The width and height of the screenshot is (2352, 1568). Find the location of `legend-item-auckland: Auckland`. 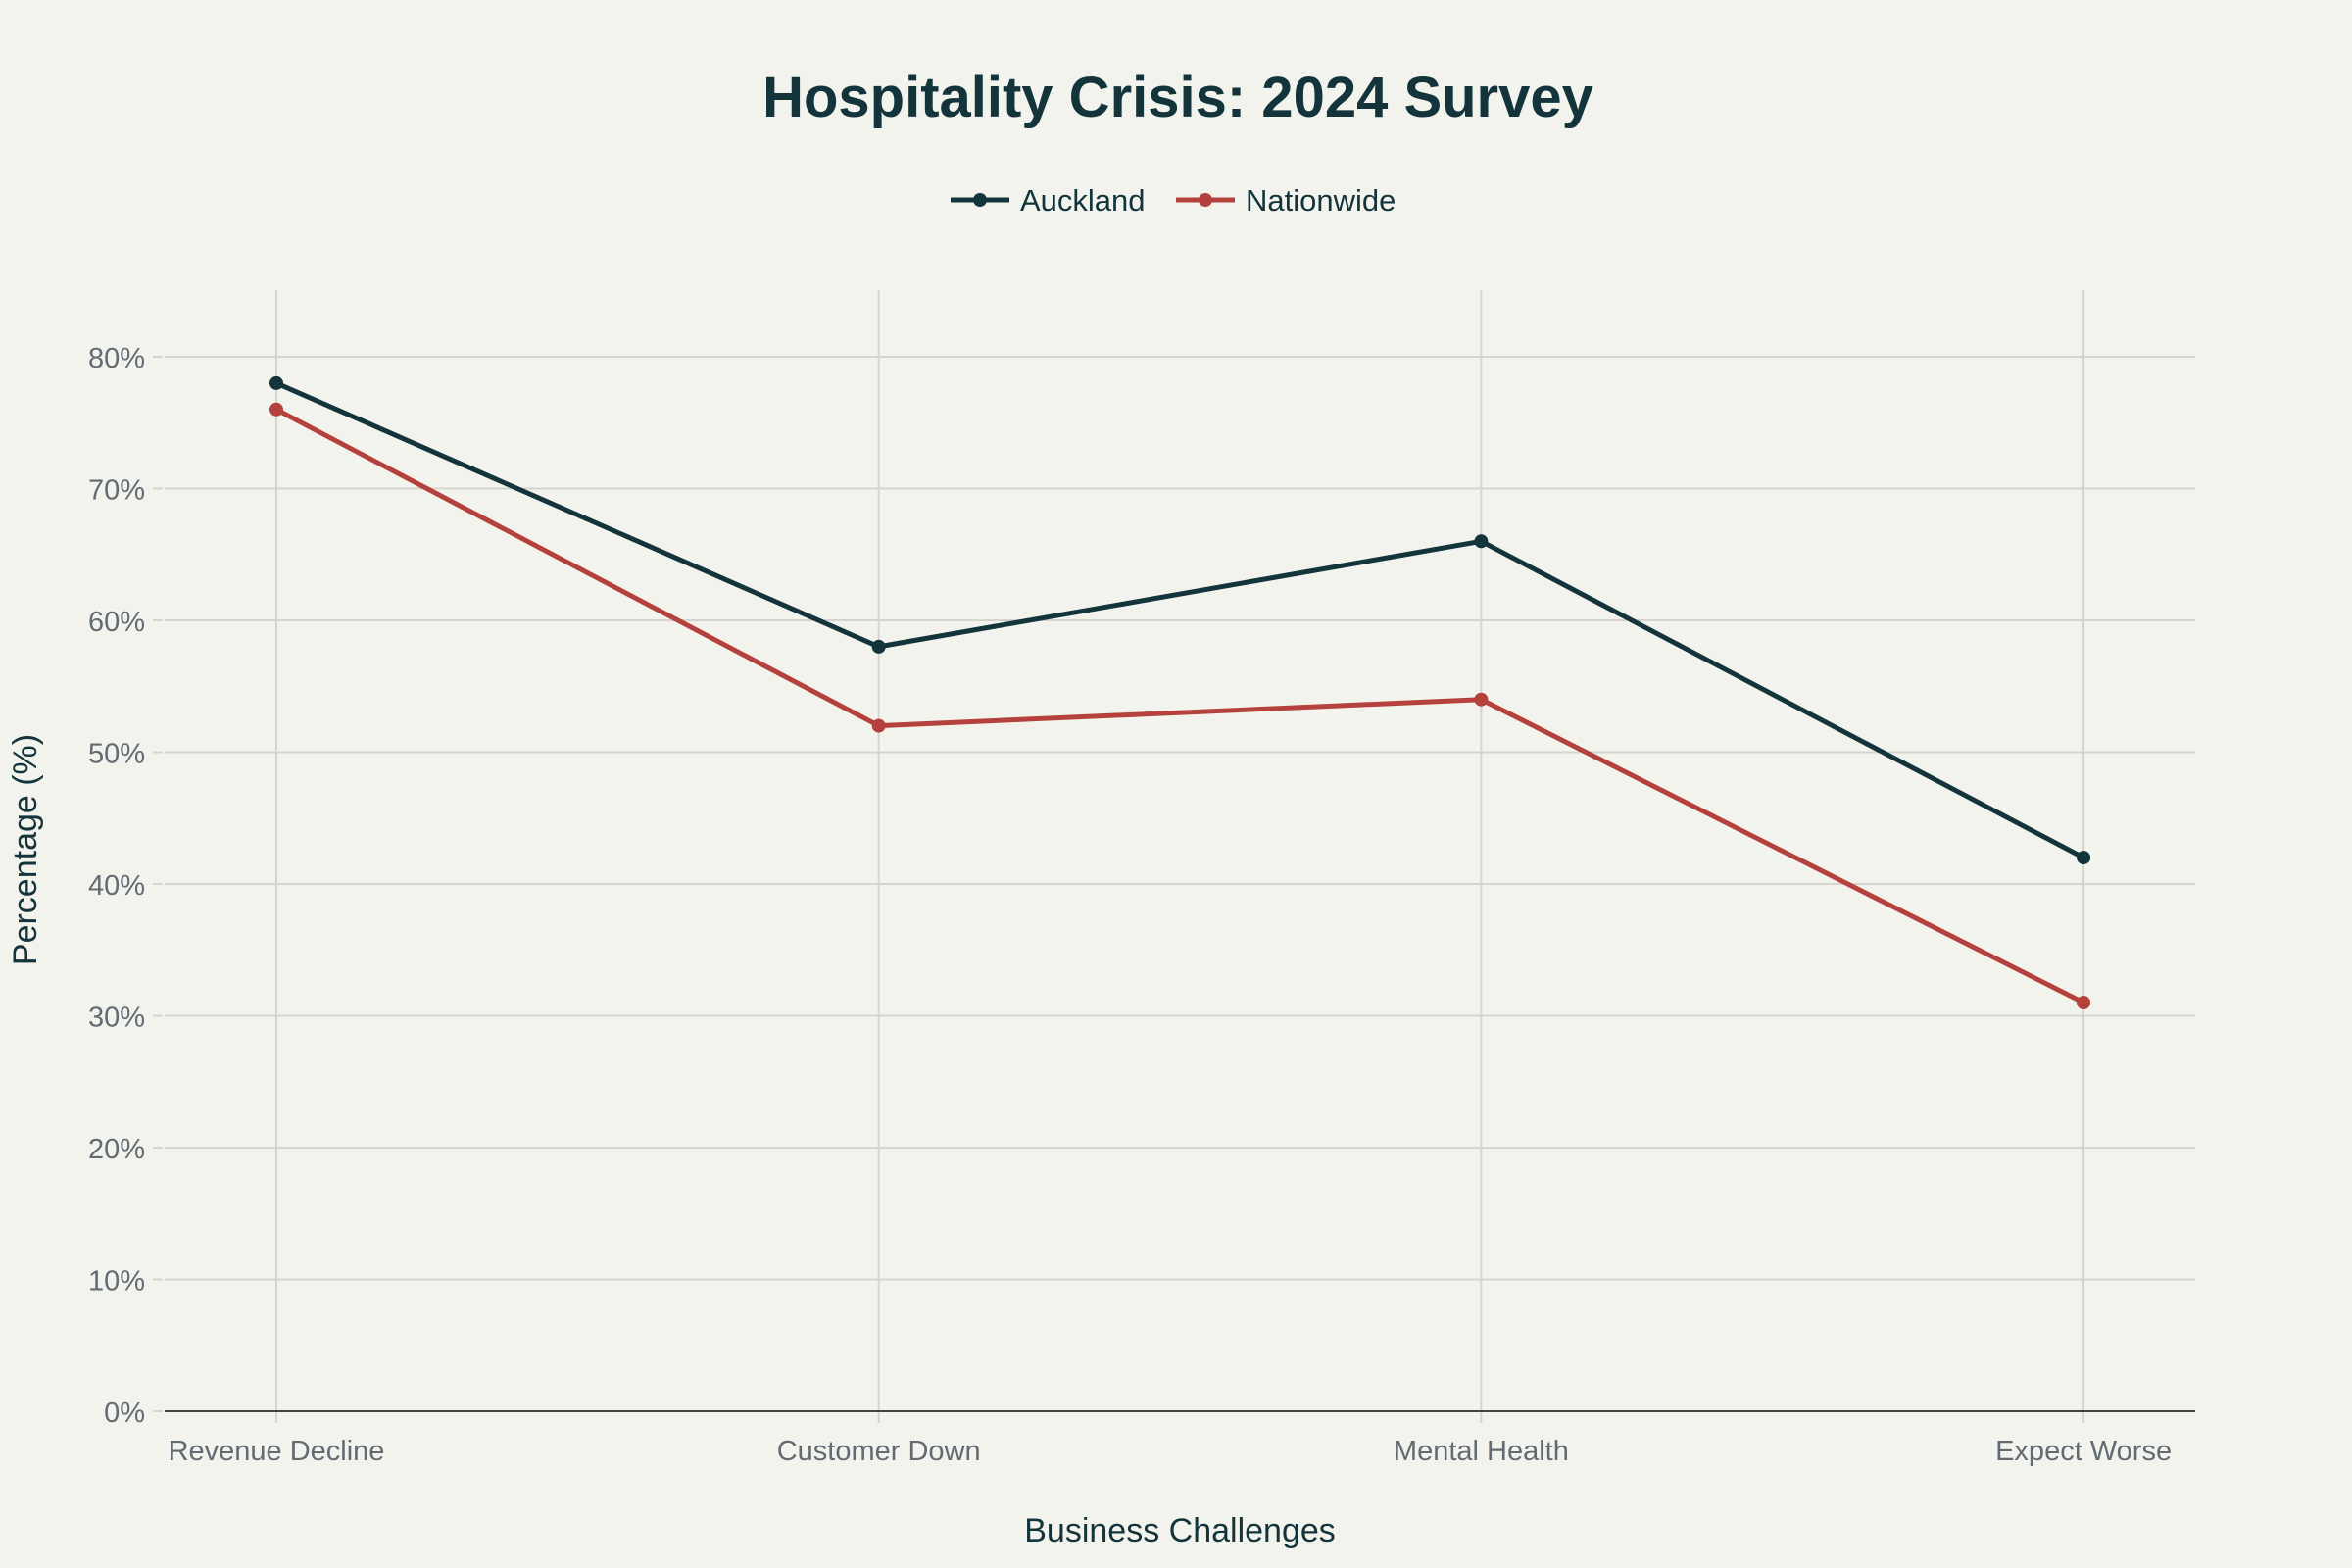

legend-item-auckland: Auckland is located at coordinates (1048, 200).